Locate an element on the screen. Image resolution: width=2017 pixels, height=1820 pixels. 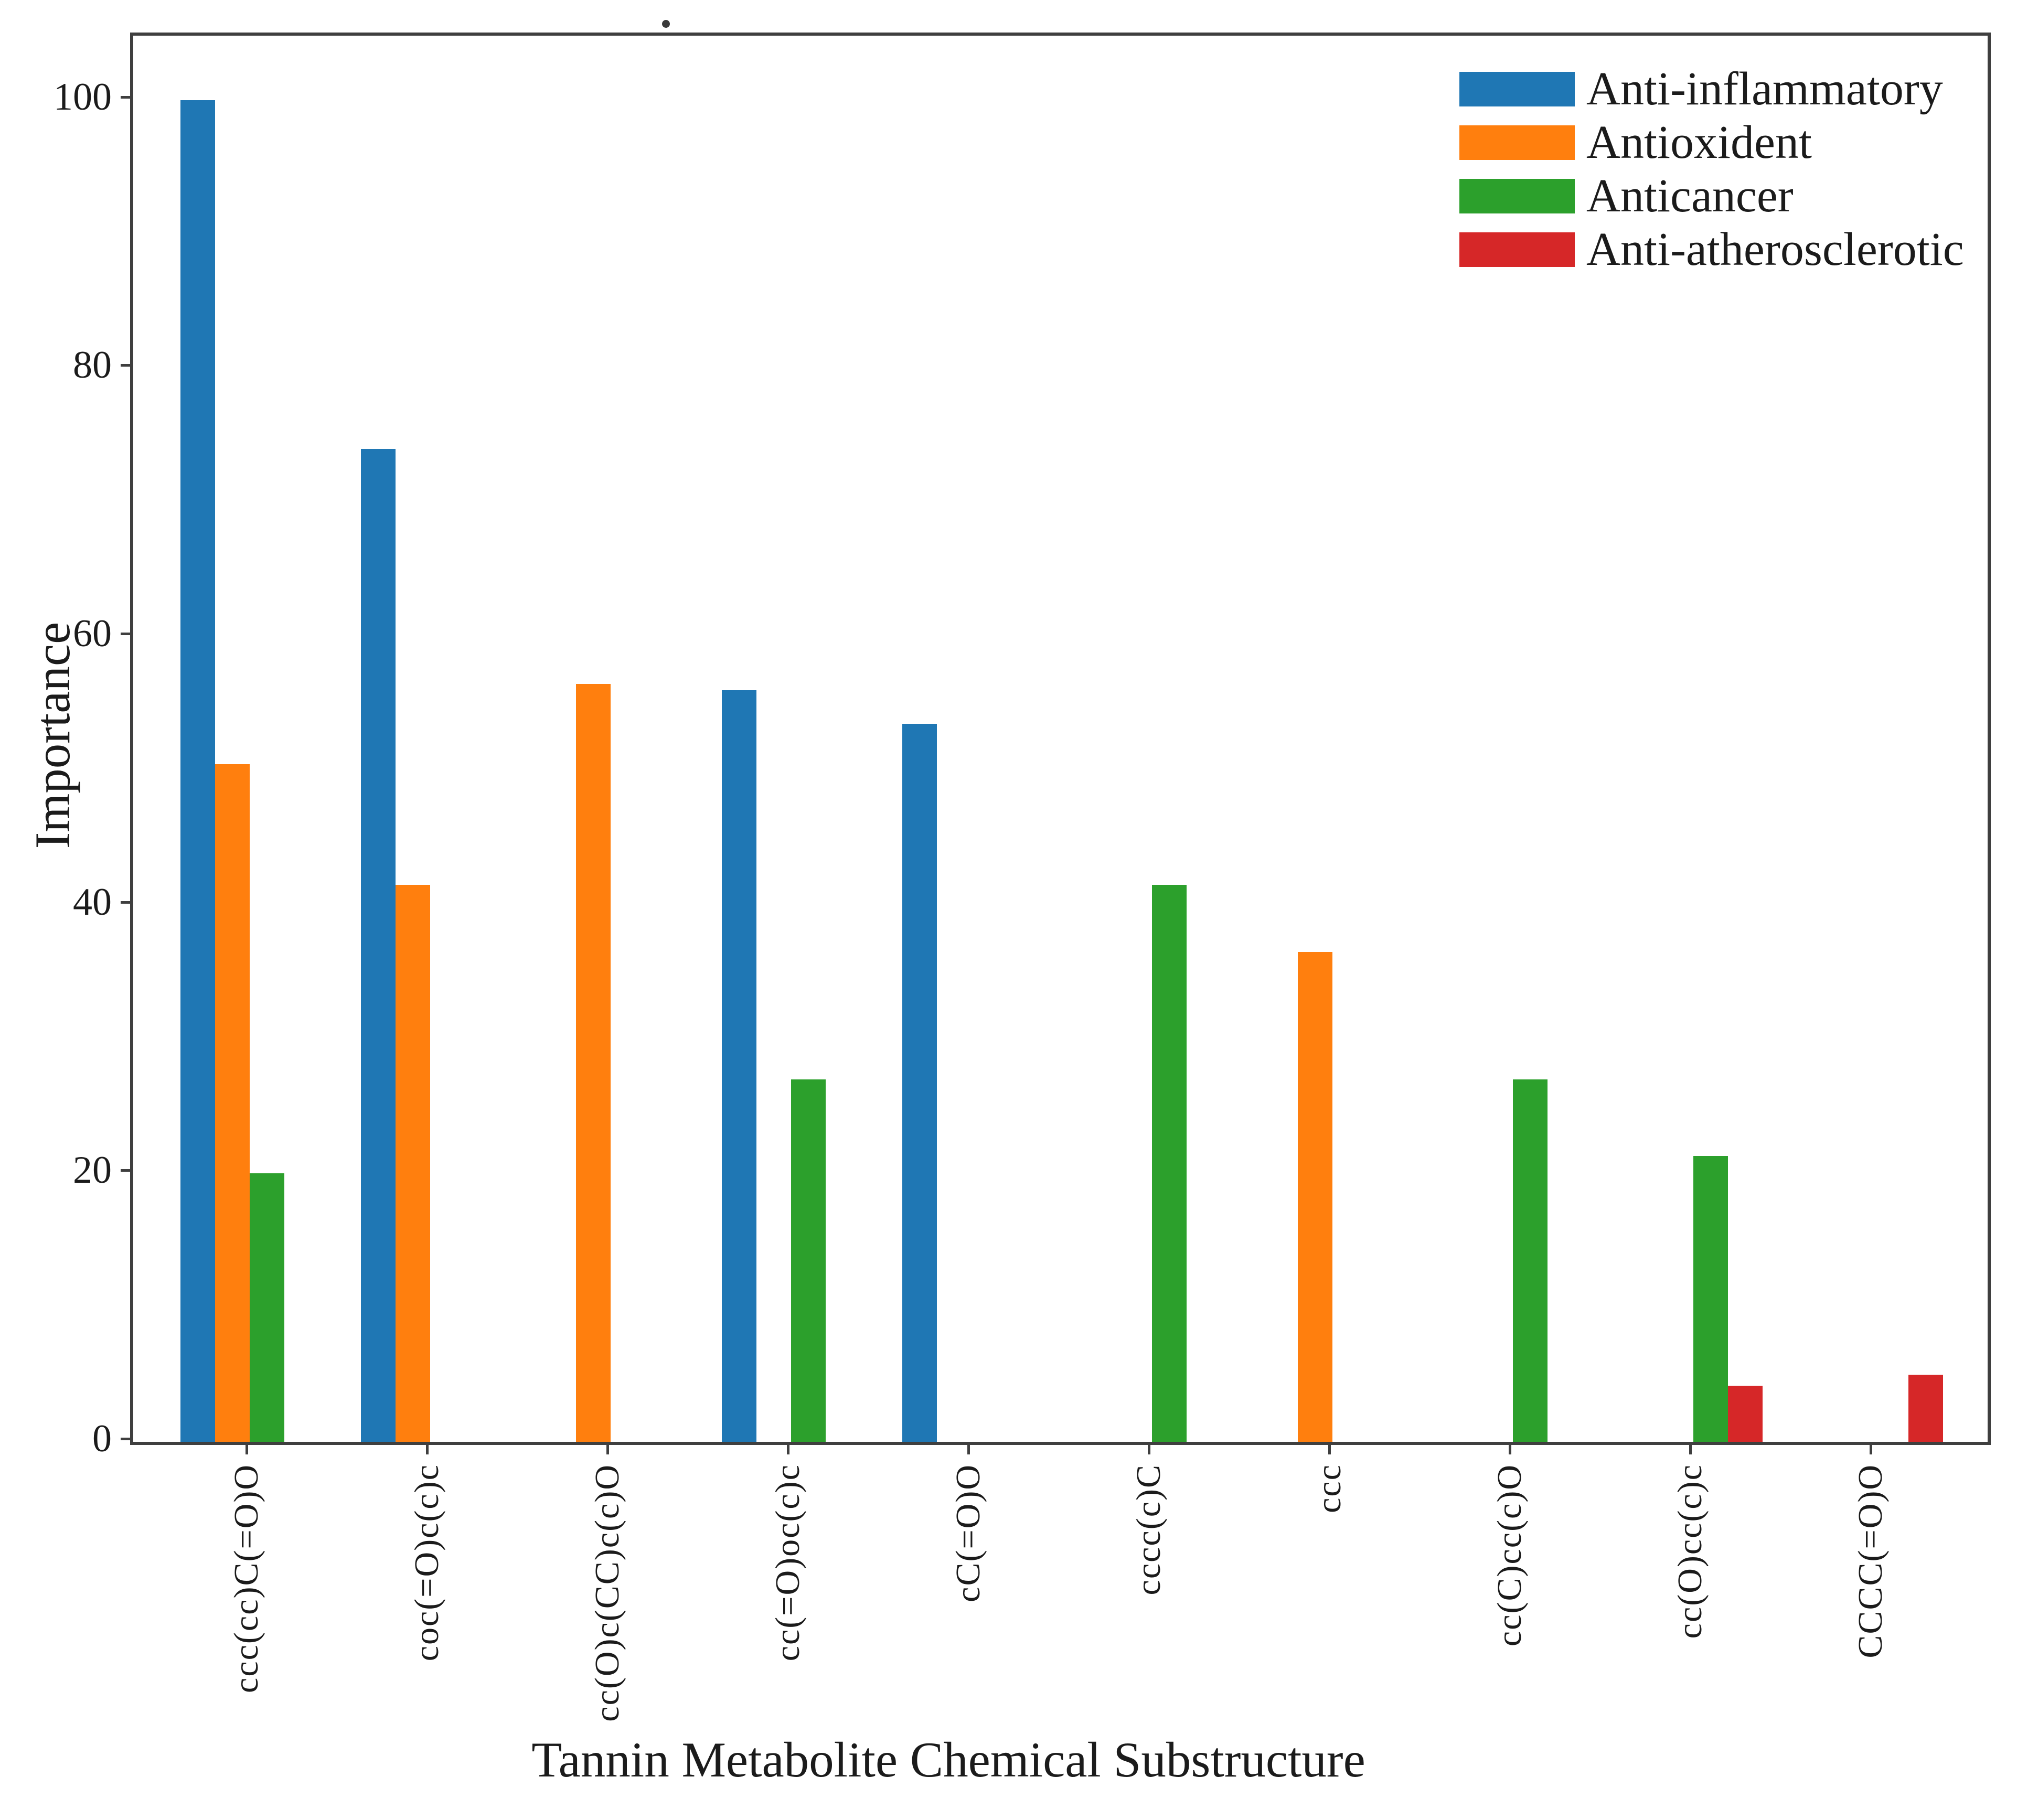
x-tick-label-cc-o-c-cc-c-c-o: cc(O)c(CC)c(c)O is located at coordinates (607, 1593).